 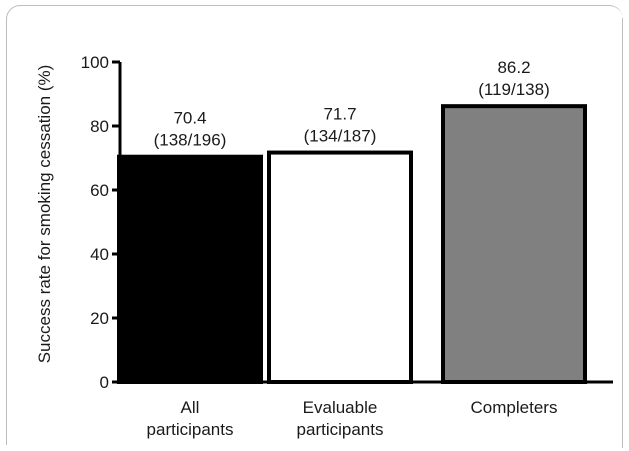 What do you see at coordinates (352, 104) in the screenshot?
I see `bar-labels: 70.4 (138/196) 71.7 (134/187) 86.2 (119/138)` at bounding box center [352, 104].